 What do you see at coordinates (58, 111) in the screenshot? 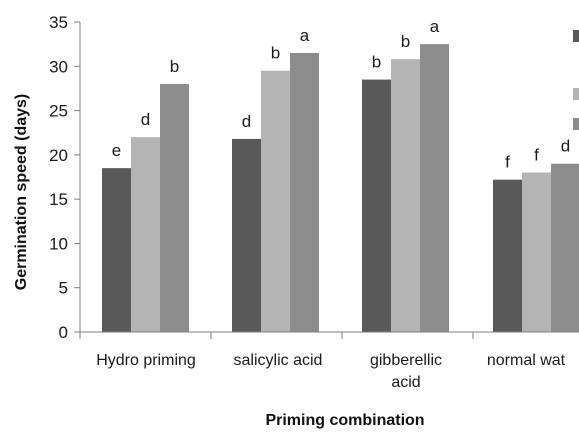
I see `y-tick-label: 25` at bounding box center [58, 111].